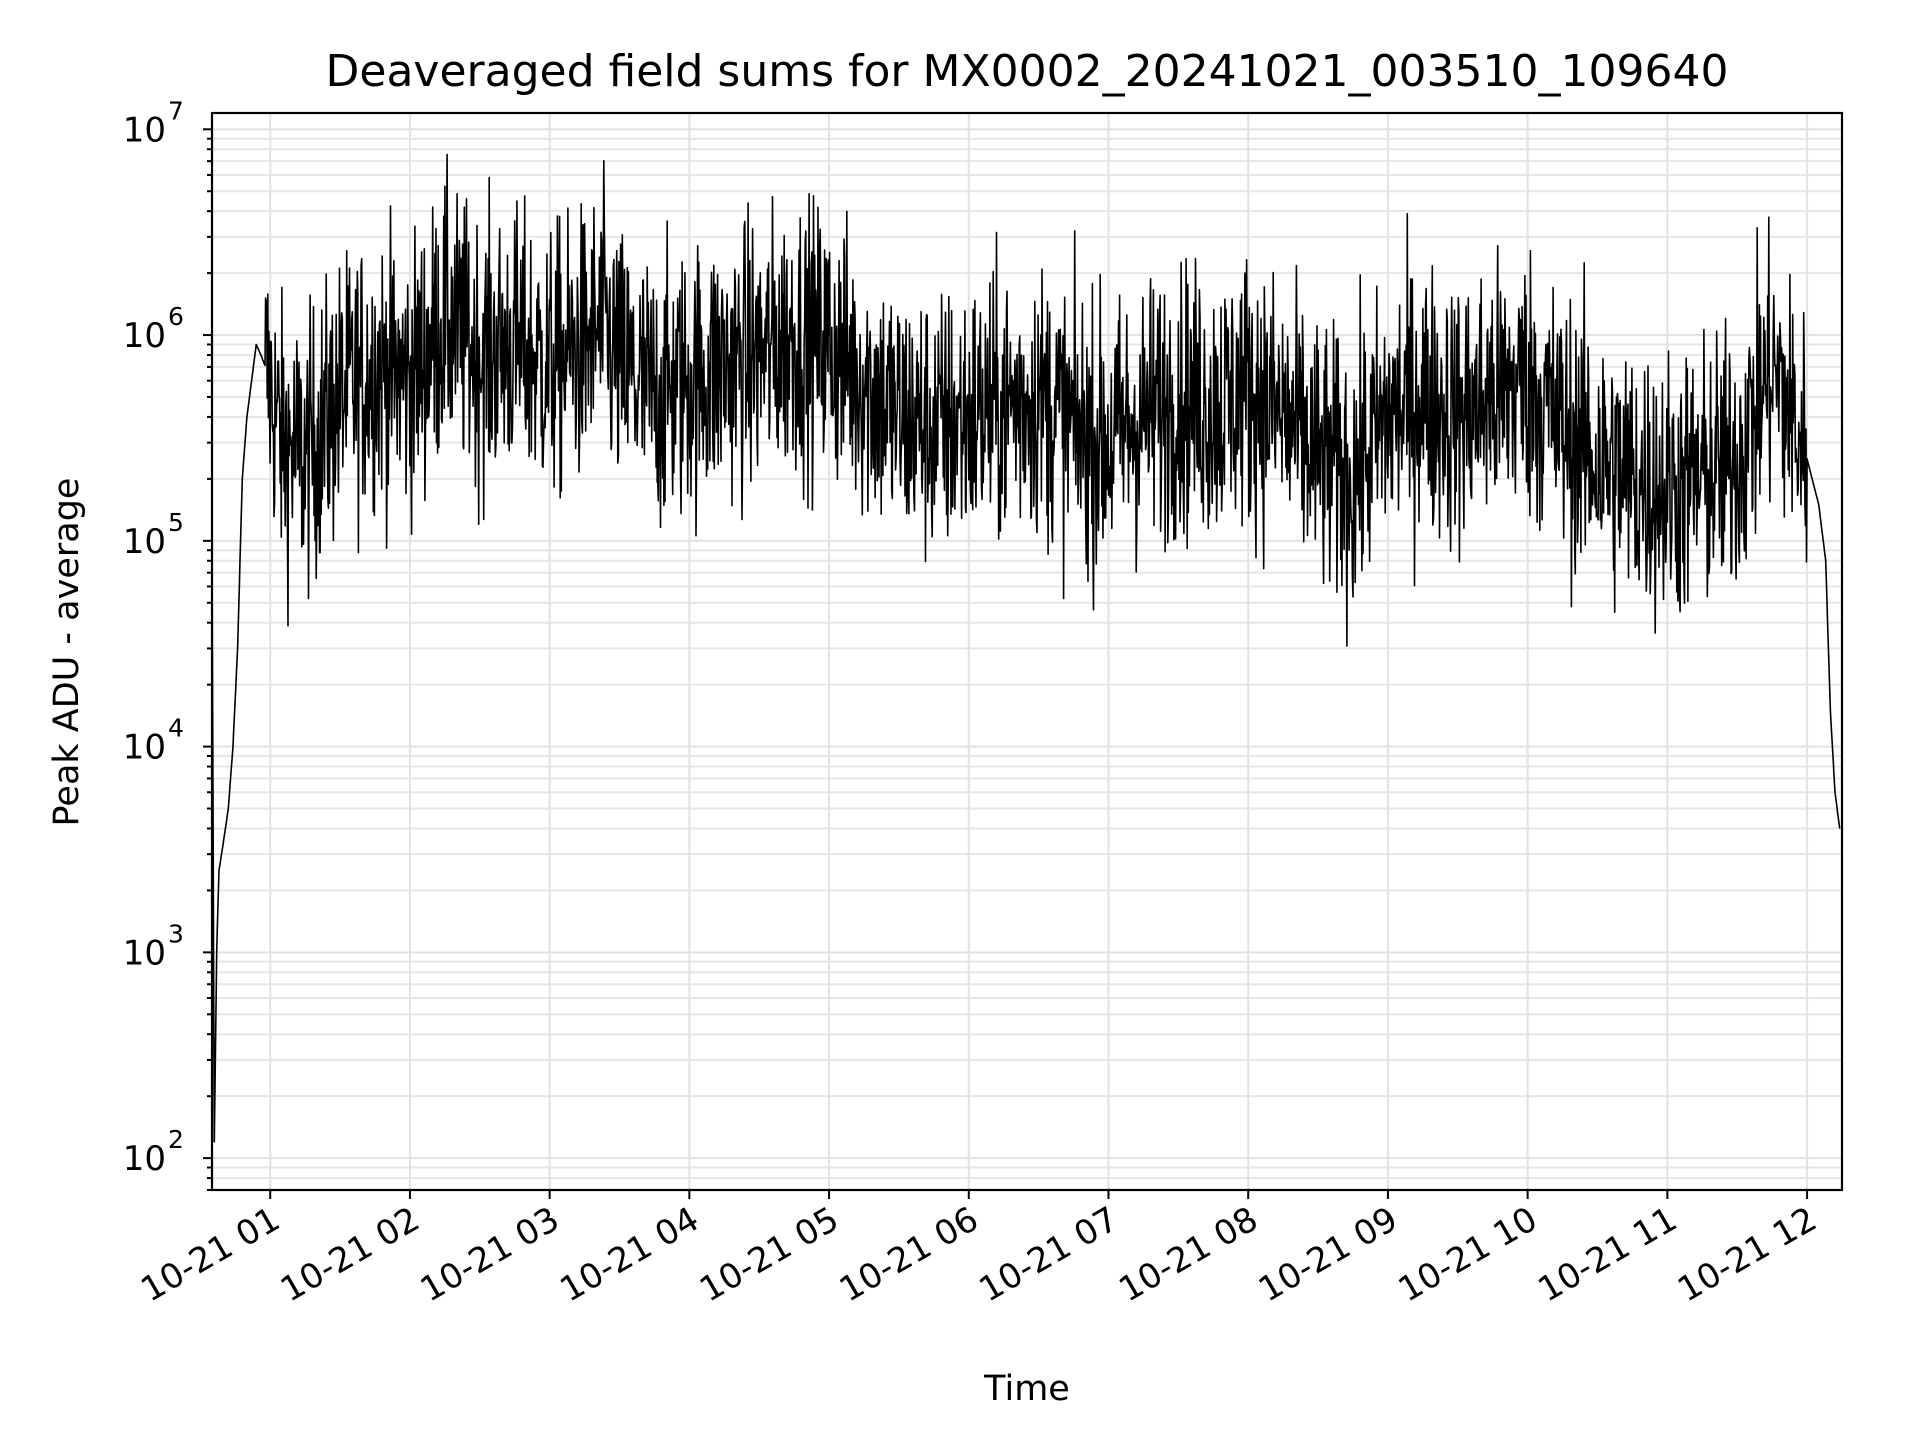  What do you see at coordinates (176, 110) in the screenshot?
I see `y-tick-exponent: 7` at bounding box center [176, 110].